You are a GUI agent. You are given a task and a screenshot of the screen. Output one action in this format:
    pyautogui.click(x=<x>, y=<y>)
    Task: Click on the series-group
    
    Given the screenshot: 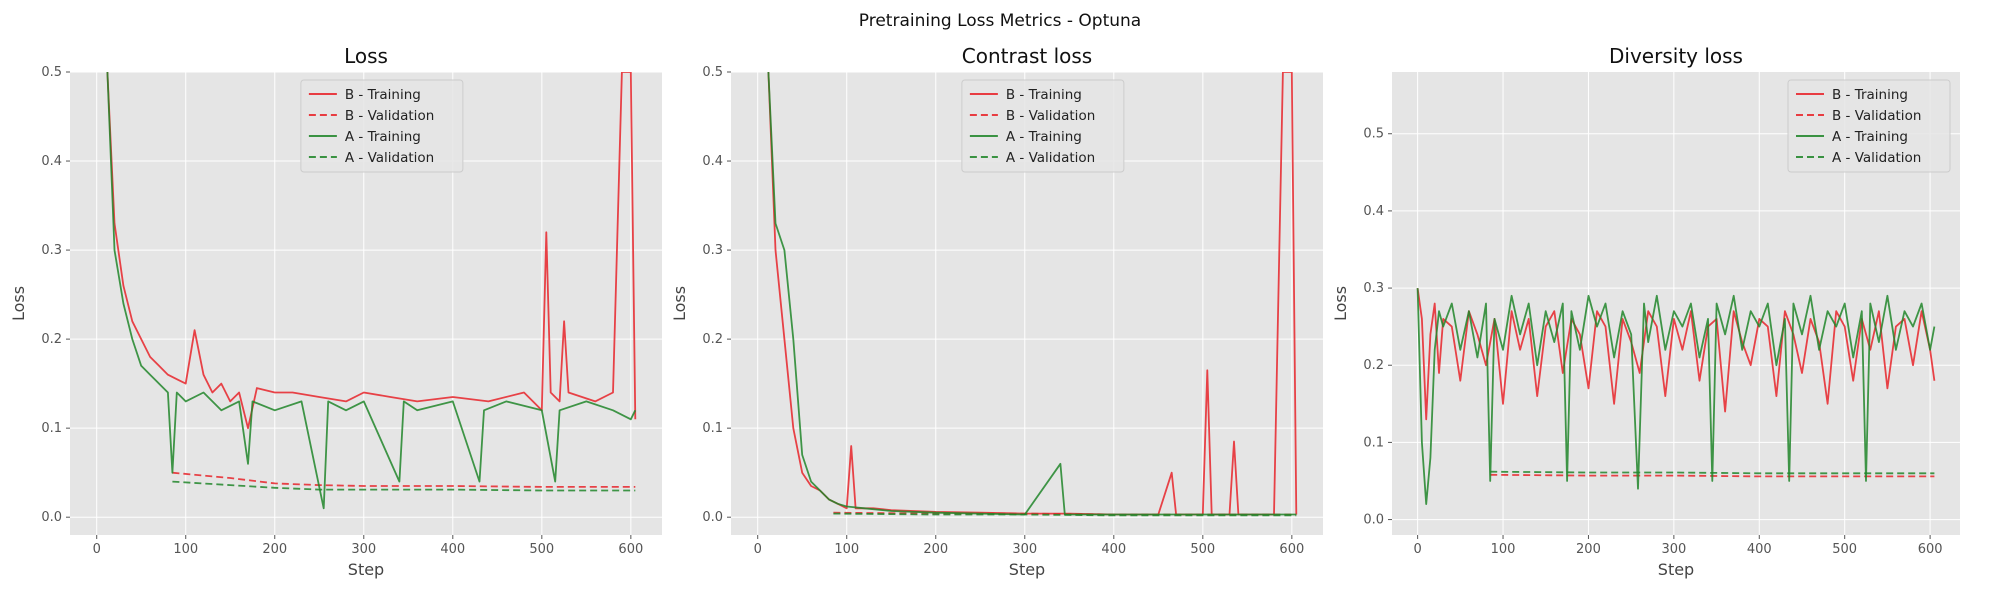 What is the action you would take?
    pyautogui.click(x=1676, y=396)
    